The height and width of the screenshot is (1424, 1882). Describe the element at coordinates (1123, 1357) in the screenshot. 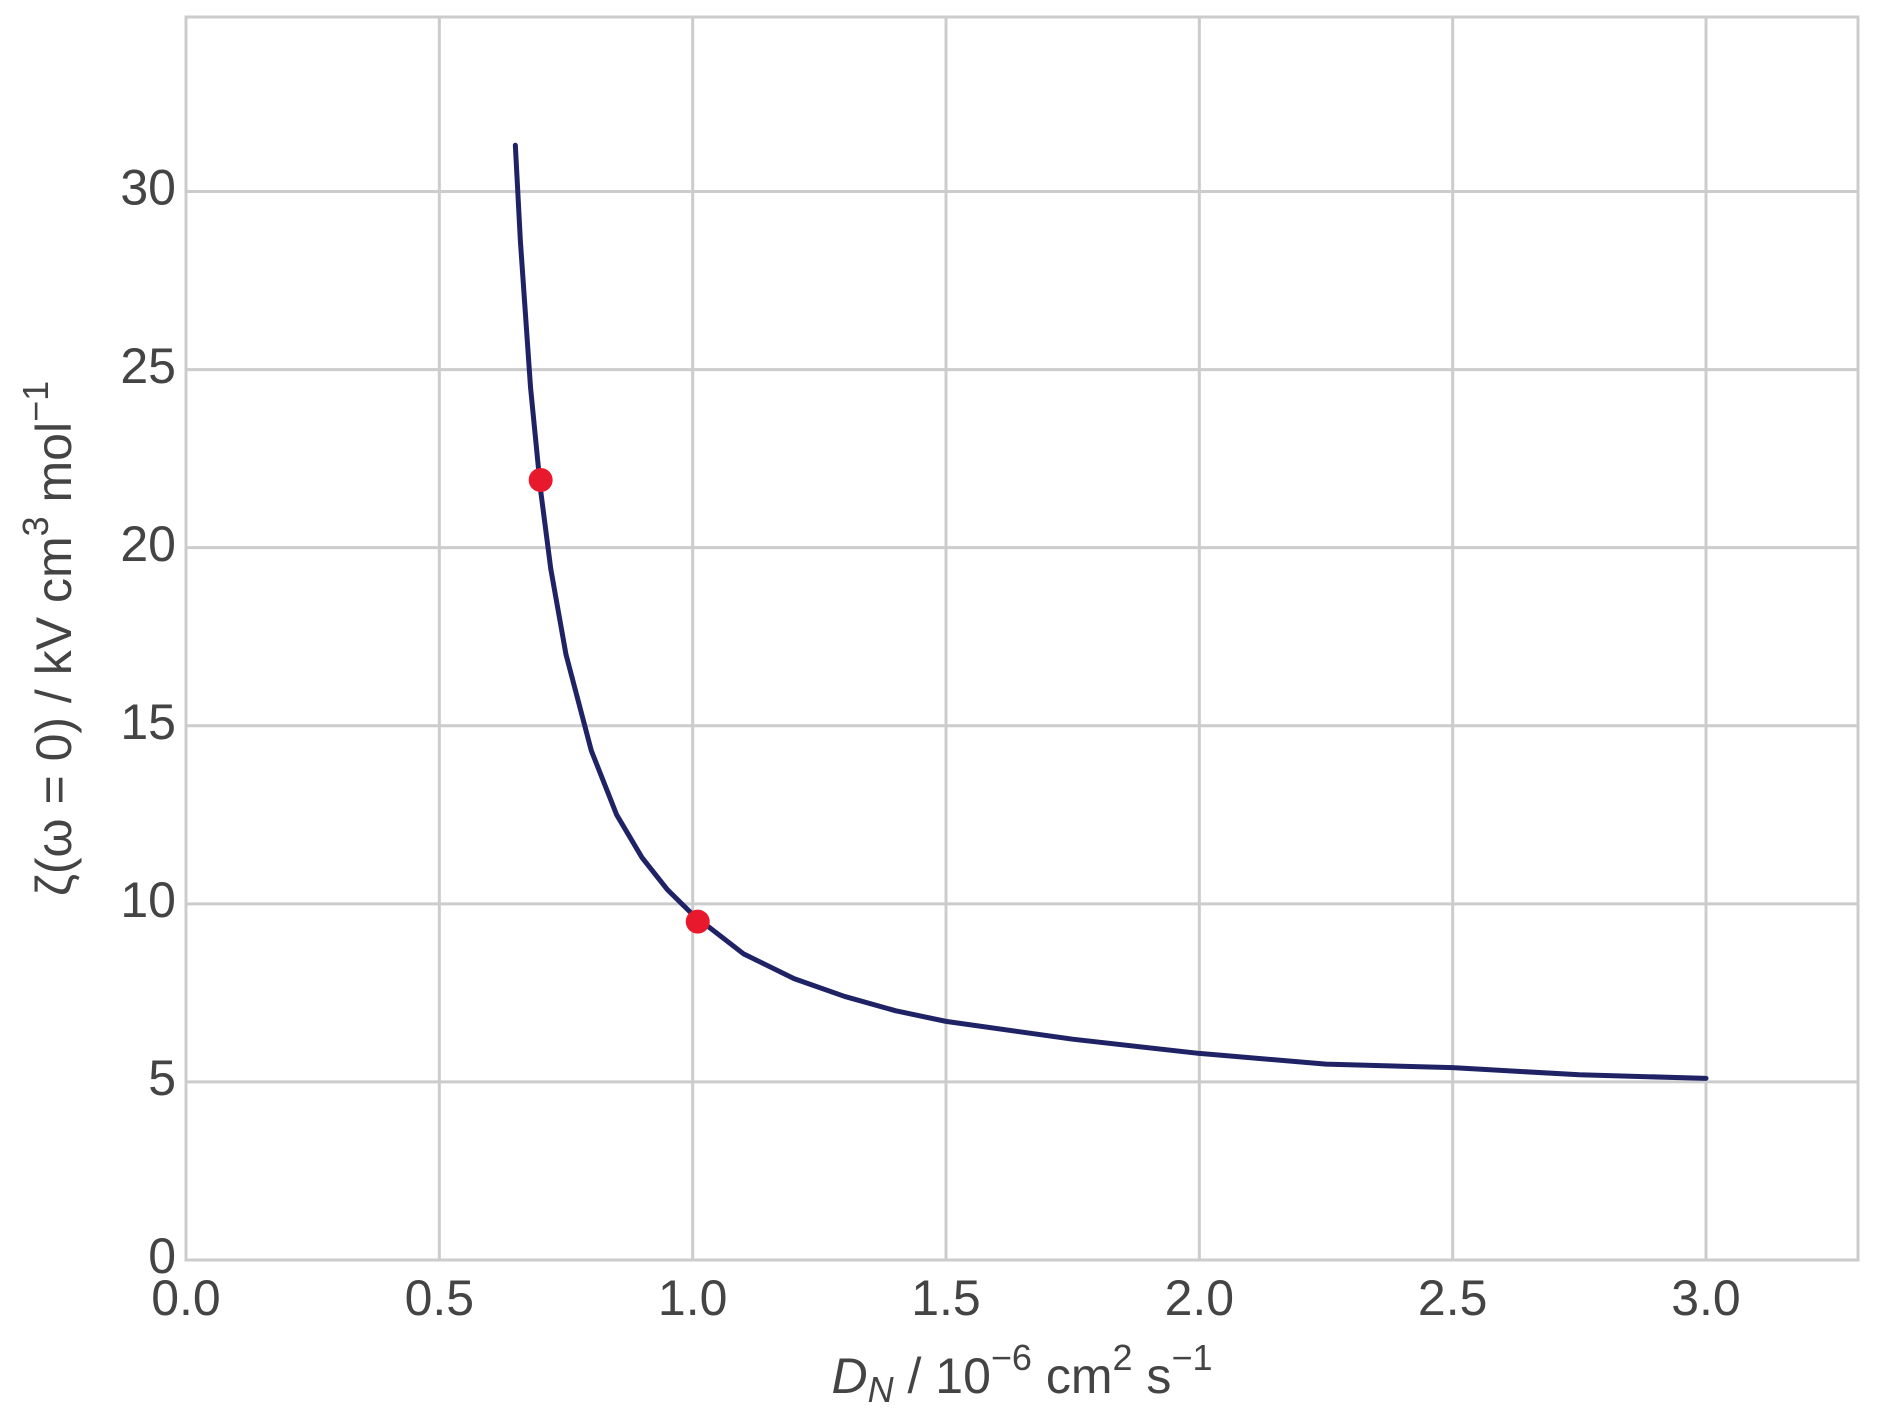

I see `x-axis-label-part: 2` at that location.